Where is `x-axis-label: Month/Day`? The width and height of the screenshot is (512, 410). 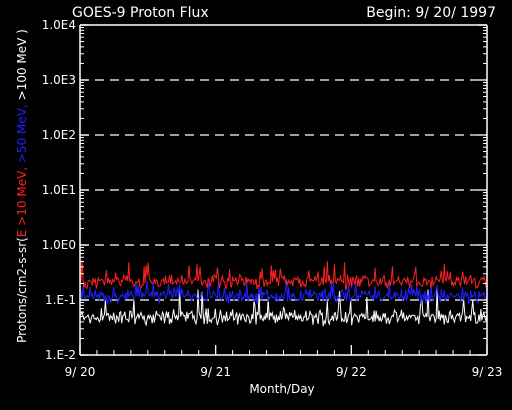
x-axis-label: Month/Day is located at coordinates (281, 389).